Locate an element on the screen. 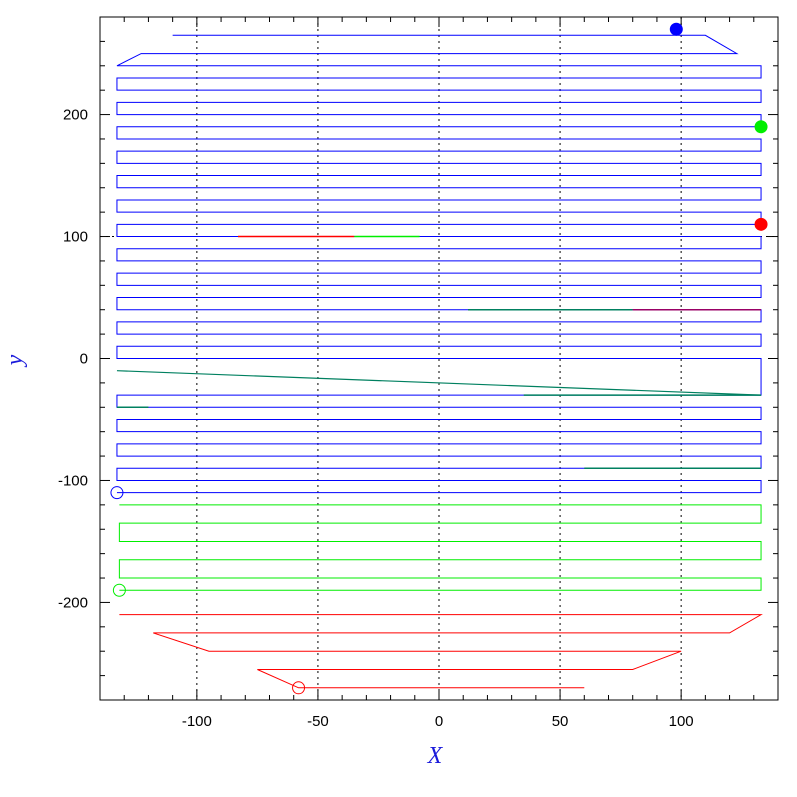 The image size is (797, 797). x-tick-labels: -100 -50 0 50 100 is located at coordinates (438, 721).